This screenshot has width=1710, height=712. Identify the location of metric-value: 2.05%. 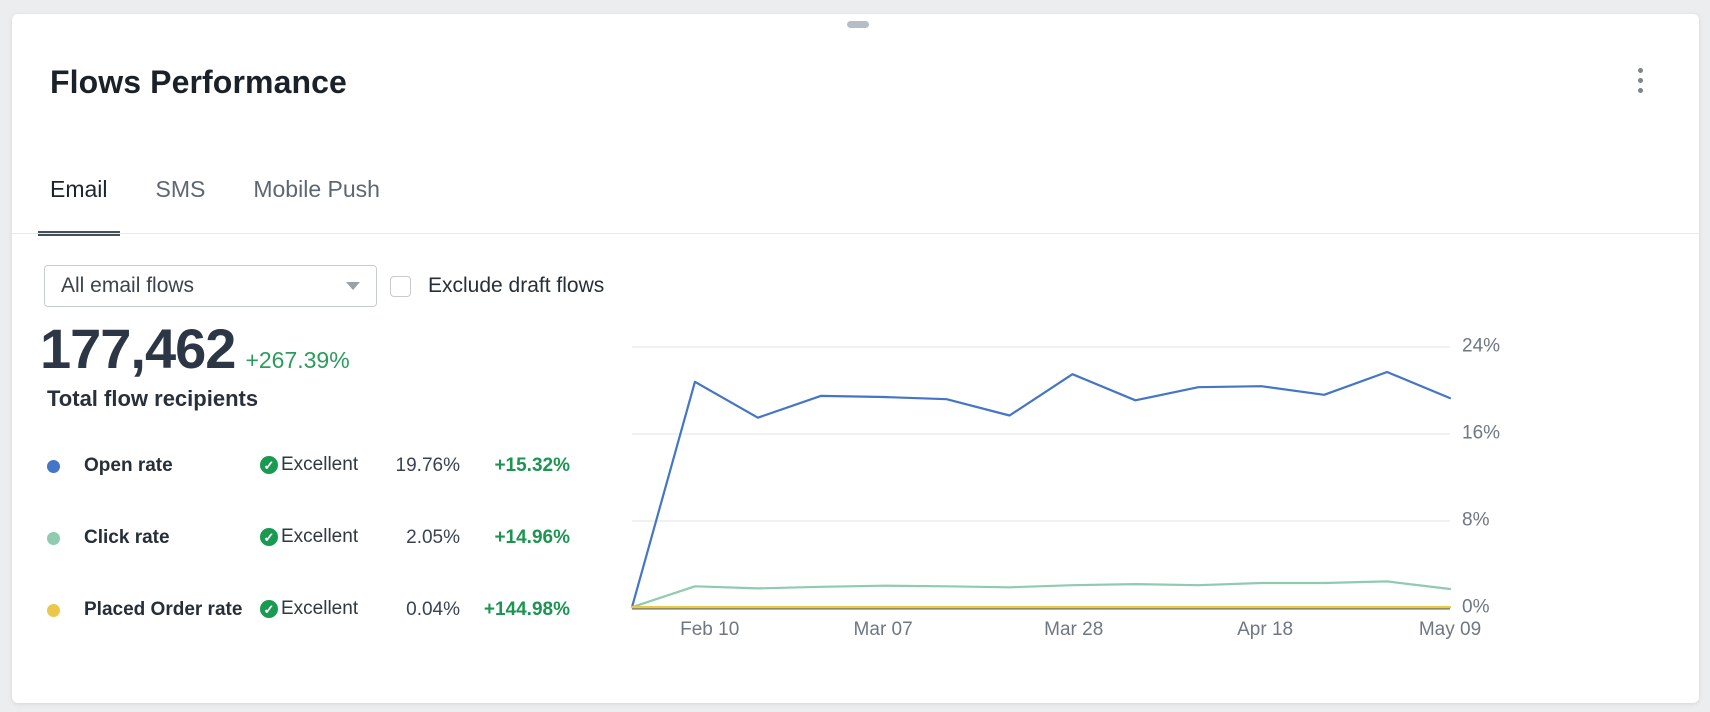
(433, 537).